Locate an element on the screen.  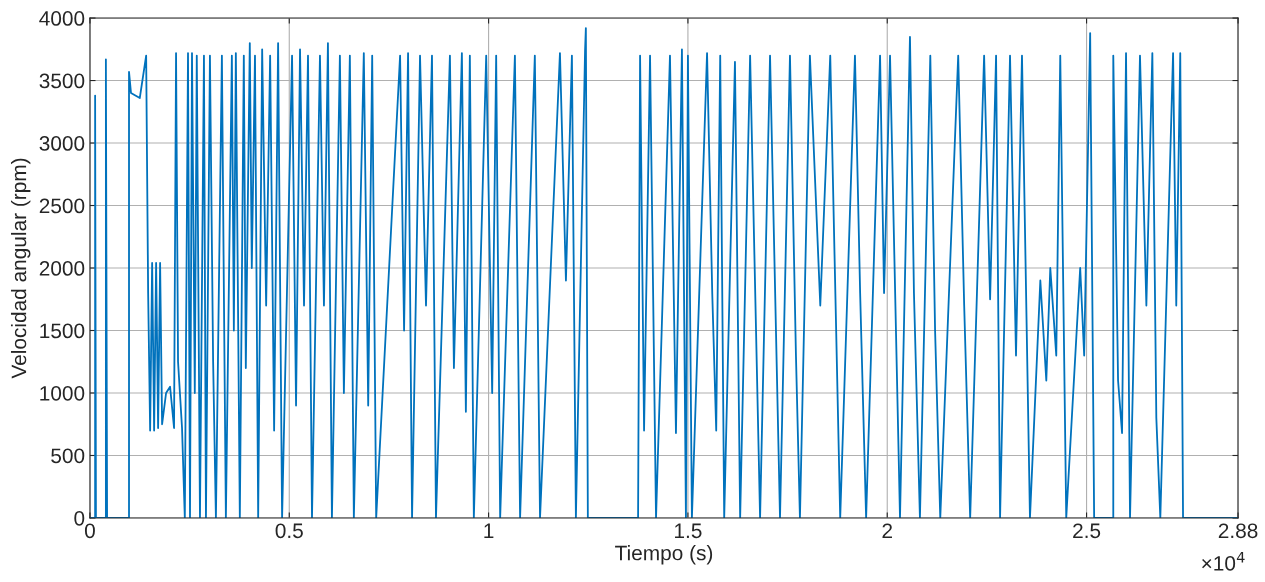
x-tick-label: 1.5 is located at coordinates (688, 531).